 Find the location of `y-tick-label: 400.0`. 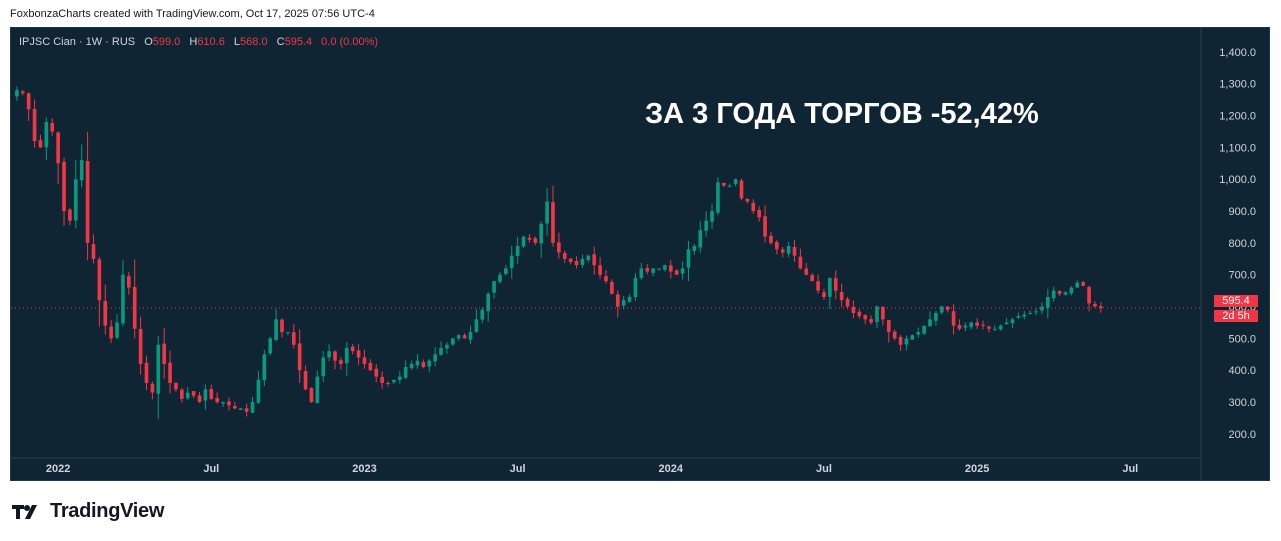

y-tick-label: 400.0 is located at coordinates (1242, 371).